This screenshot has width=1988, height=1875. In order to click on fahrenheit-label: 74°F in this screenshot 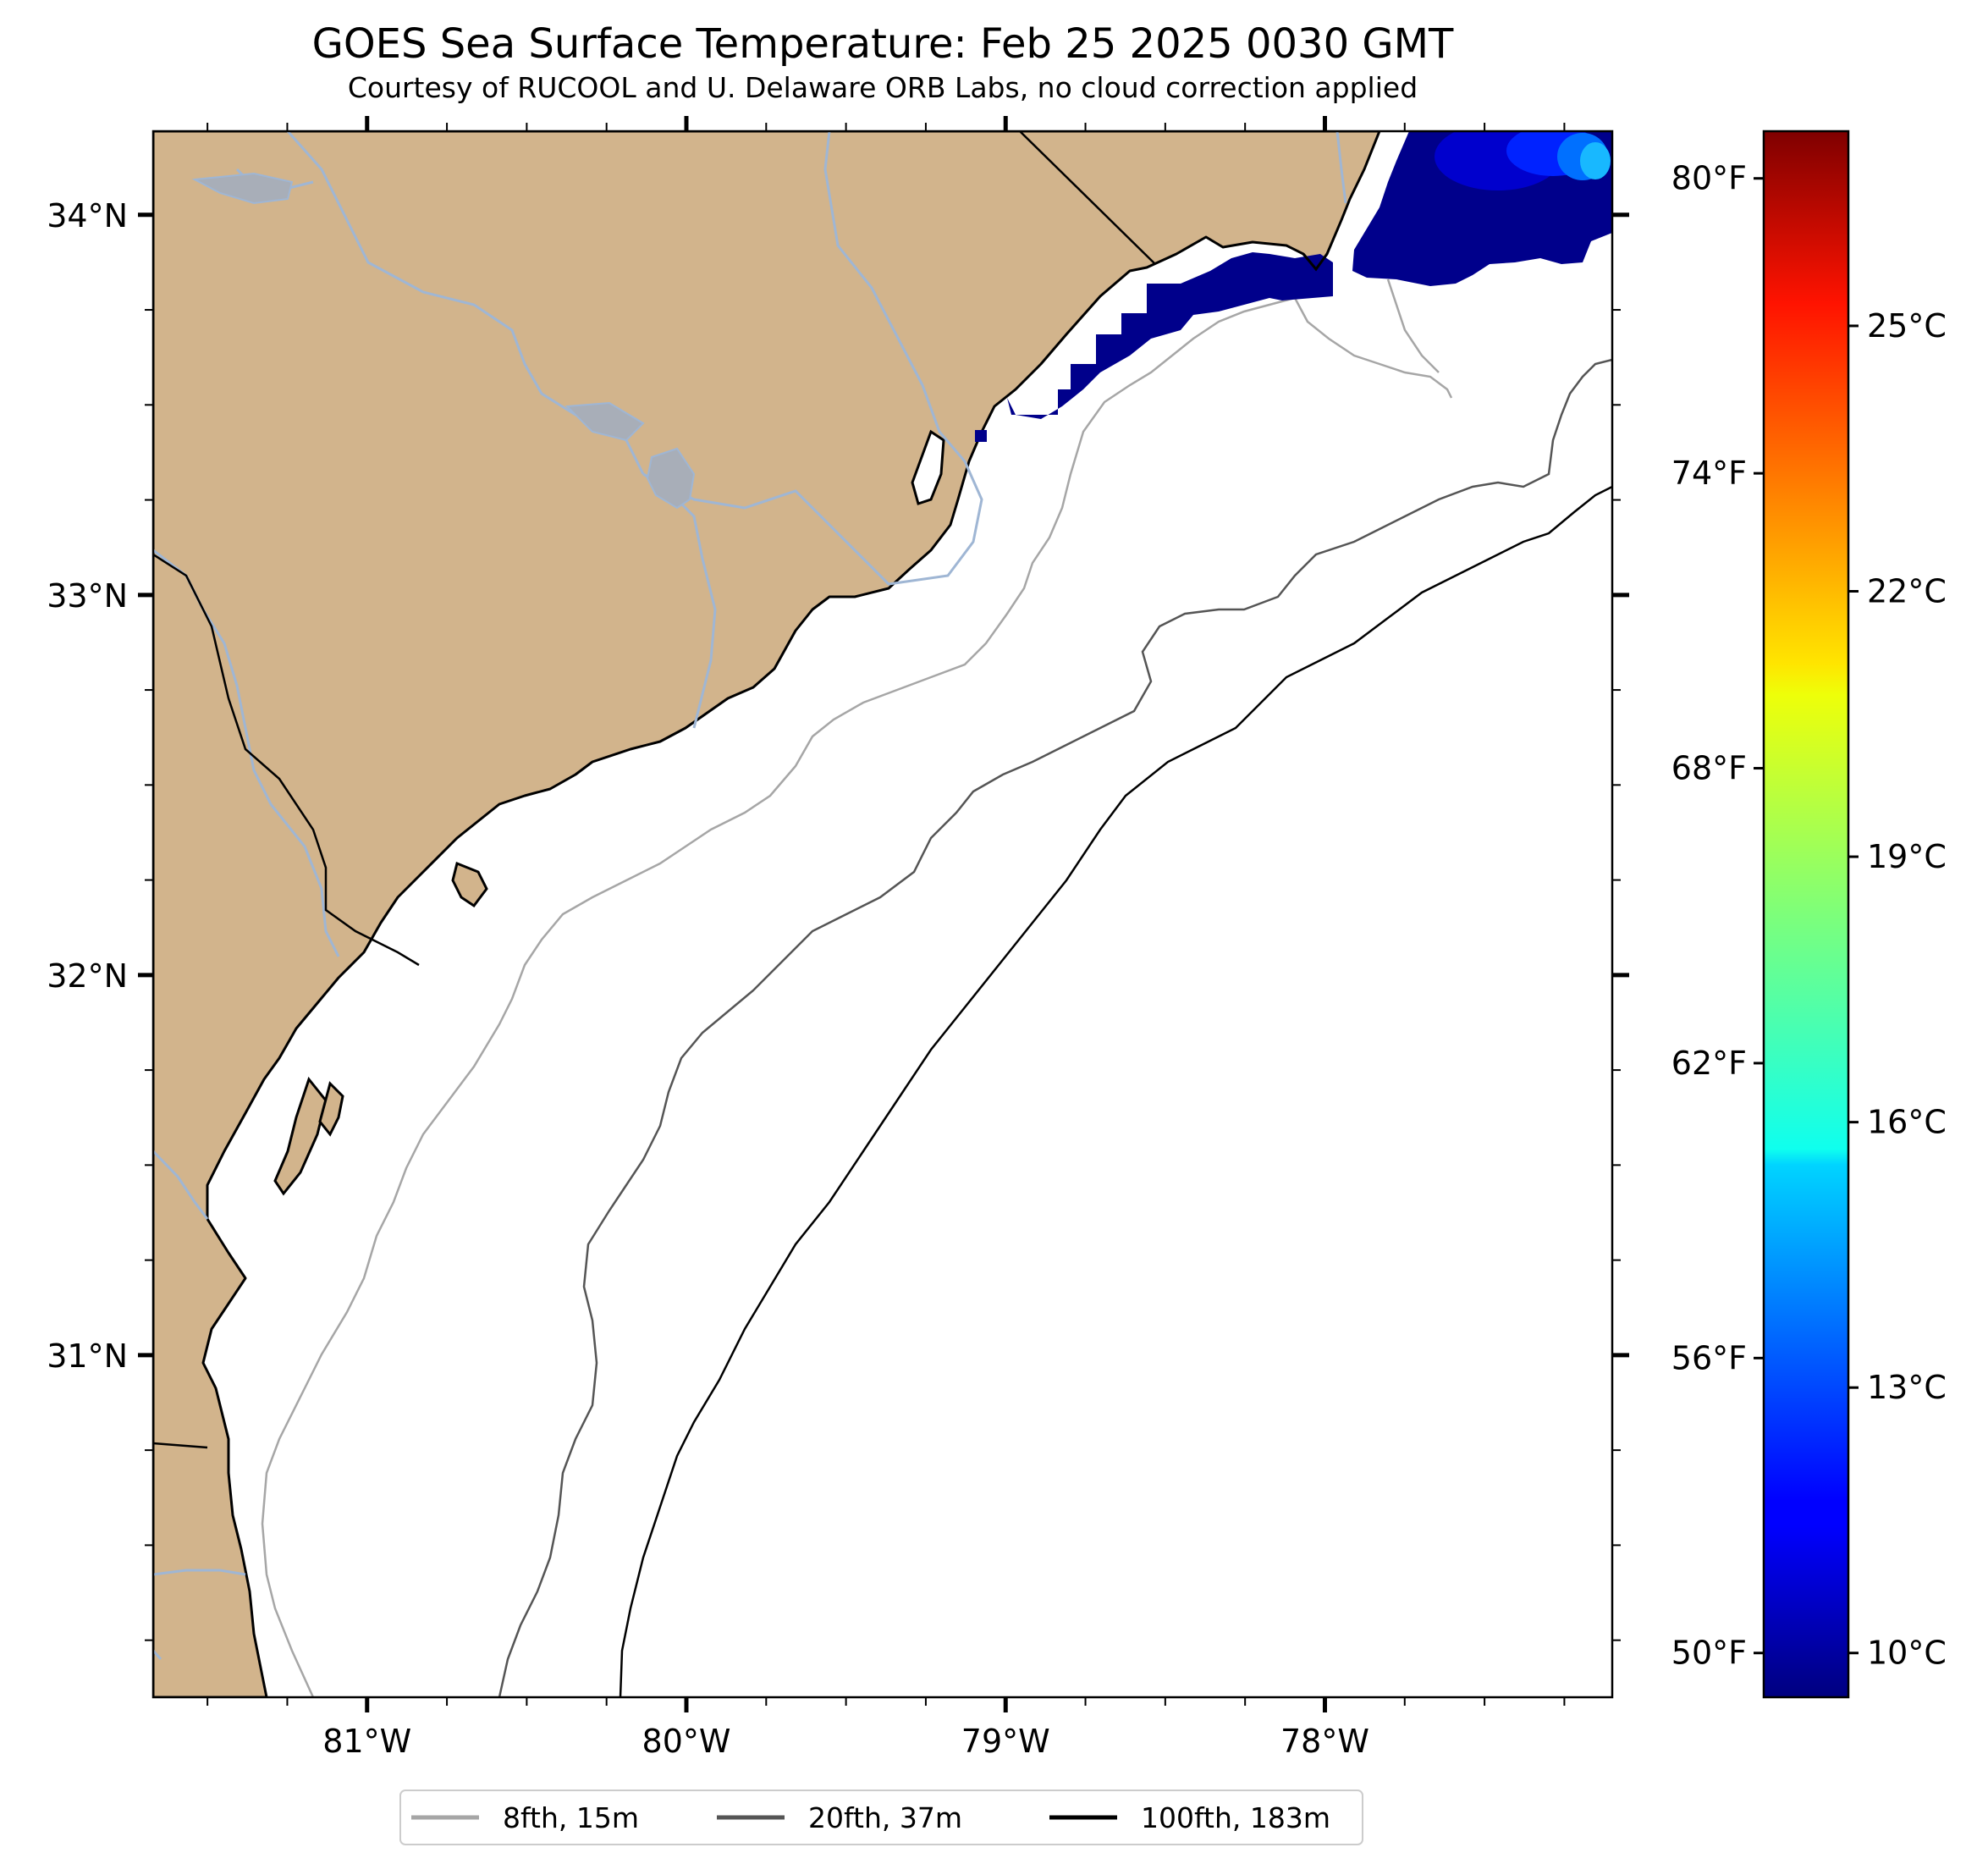, I will do `click(1709, 473)`.